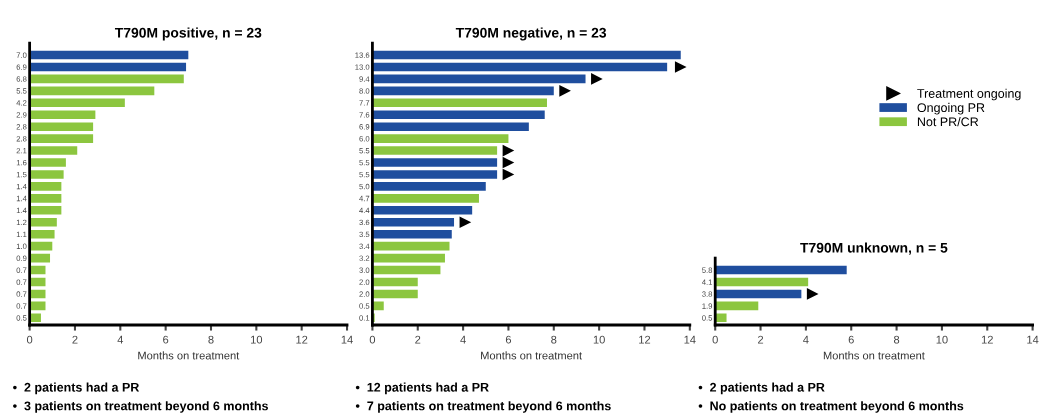 This screenshot has width=1058, height=414. I want to click on text: • 7 patients on treatment beyond 6 months, so click(483, 407).